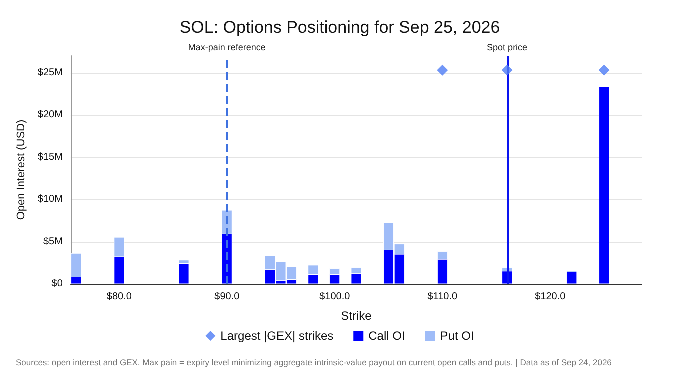 The width and height of the screenshot is (680, 383). What do you see at coordinates (227, 47) in the screenshot?
I see `ref-line-label: Max-pain reference` at bounding box center [227, 47].